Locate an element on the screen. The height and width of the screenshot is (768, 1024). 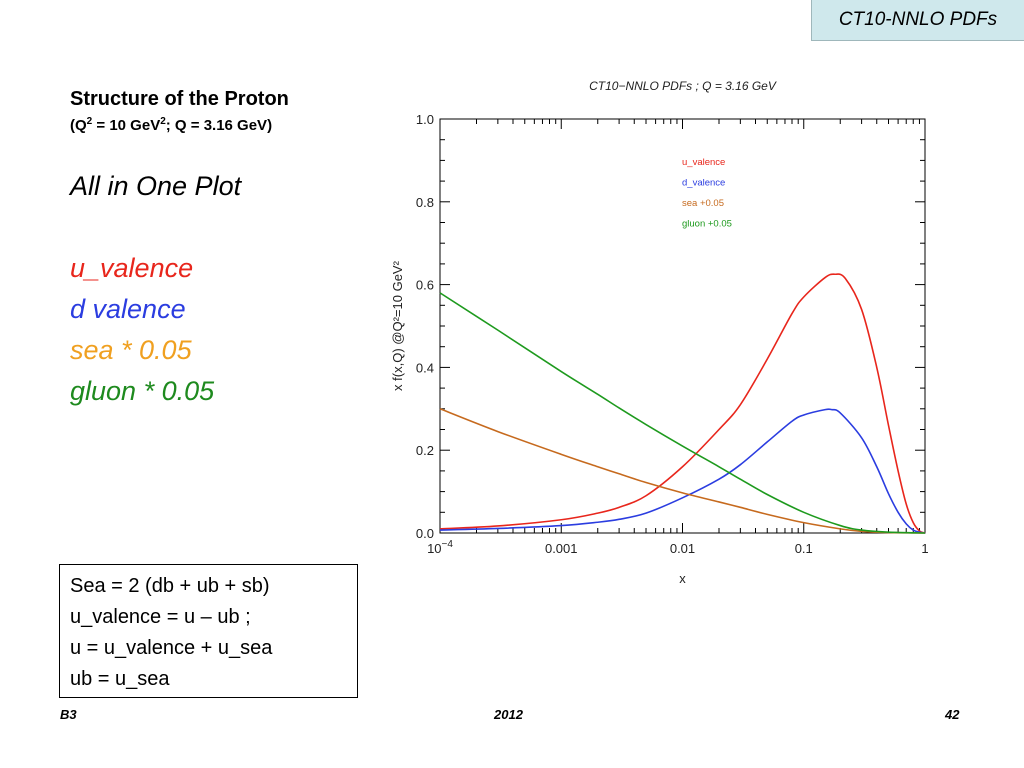
list-item-u-valence: u_valence is located at coordinates (132, 268).